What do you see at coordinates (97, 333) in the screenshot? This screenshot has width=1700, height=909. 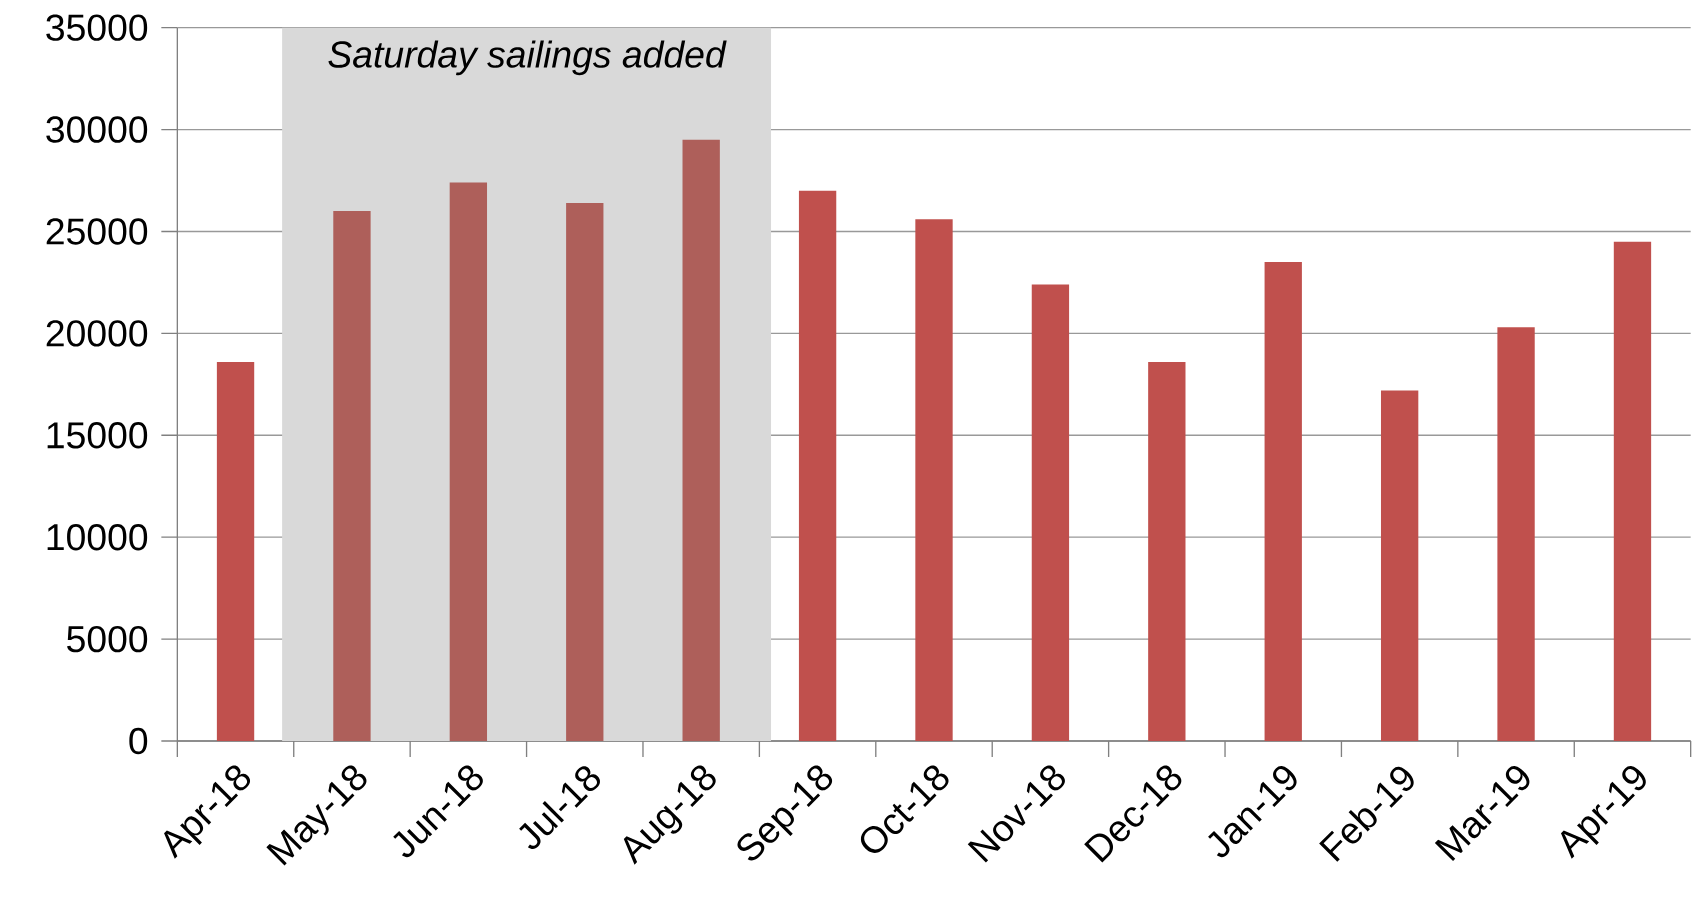 I see `y-tick-label: 20000` at bounding box center [97, 333].